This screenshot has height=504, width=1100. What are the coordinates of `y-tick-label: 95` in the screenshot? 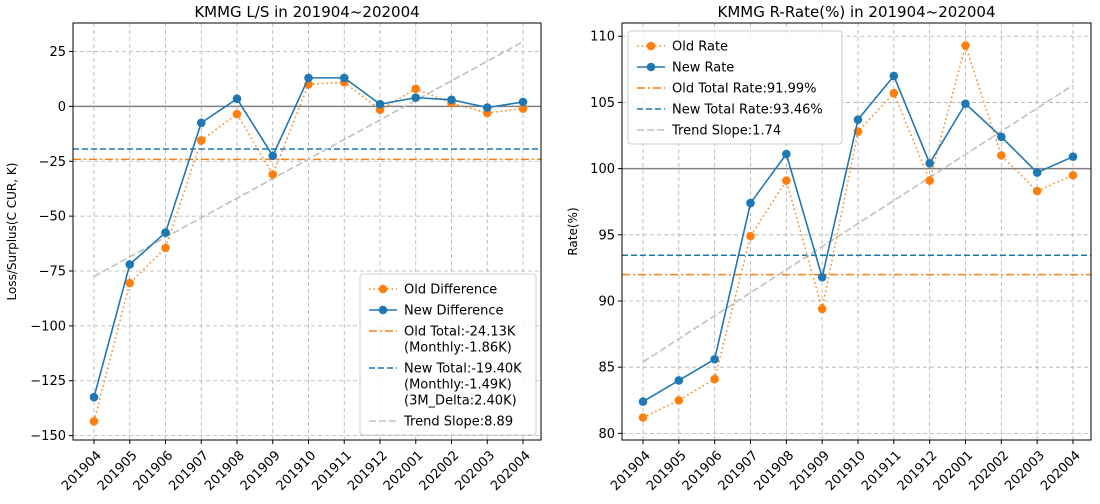 It's located at (606, 235).